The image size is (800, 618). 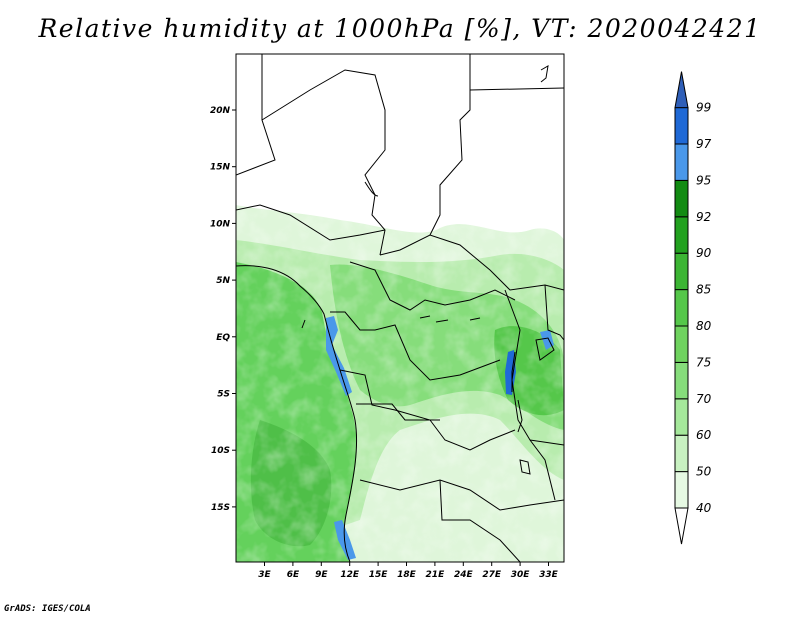 What do you see at coordinates (549, 575) in the screenshot?
I see `lon-tick-label: 33E` at bounding box center [549, 575].